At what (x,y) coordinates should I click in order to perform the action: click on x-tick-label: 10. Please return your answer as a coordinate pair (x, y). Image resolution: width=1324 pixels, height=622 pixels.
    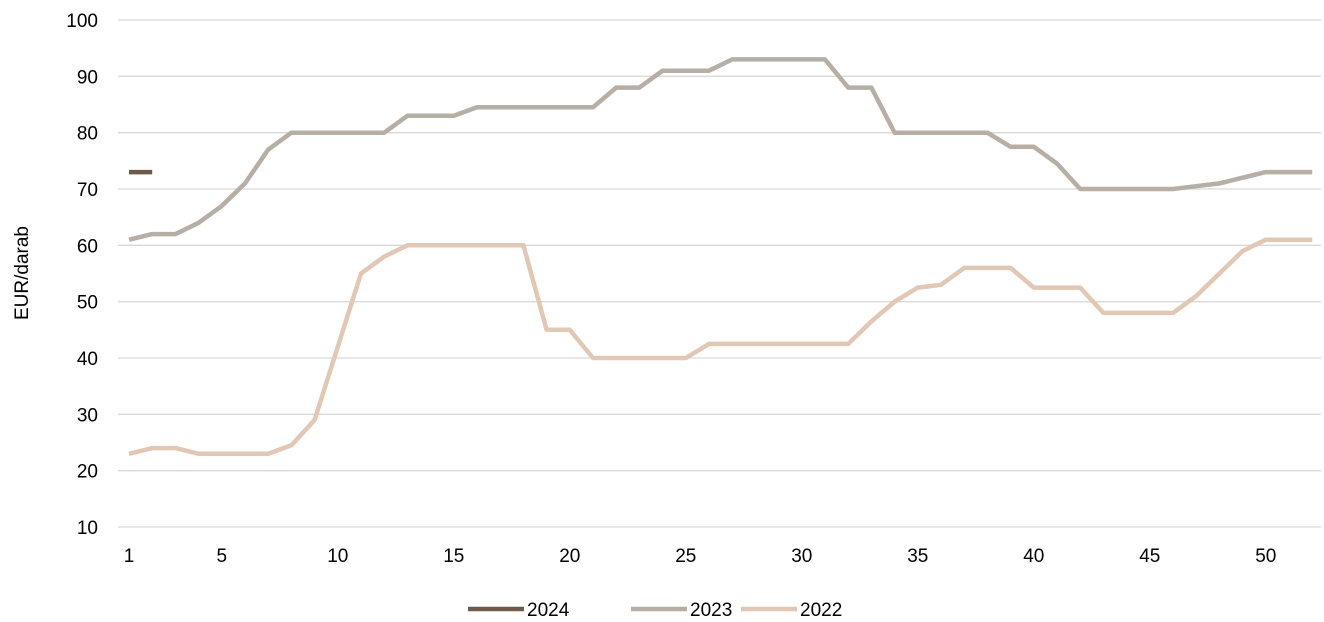
    Looking at the image, I should click on (337, 556).